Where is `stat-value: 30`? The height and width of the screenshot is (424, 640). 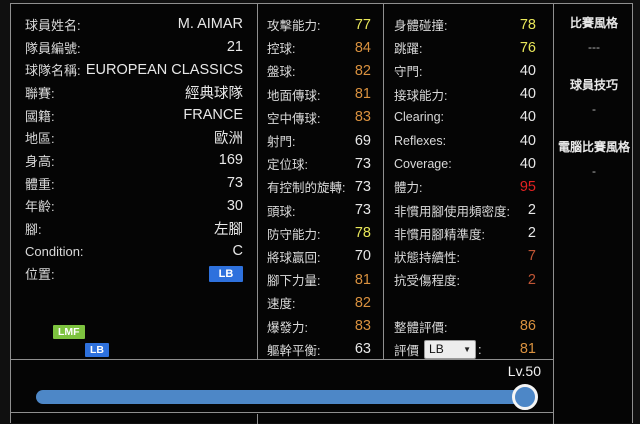 stat-value: 30 is located at coordinates (234, 205).